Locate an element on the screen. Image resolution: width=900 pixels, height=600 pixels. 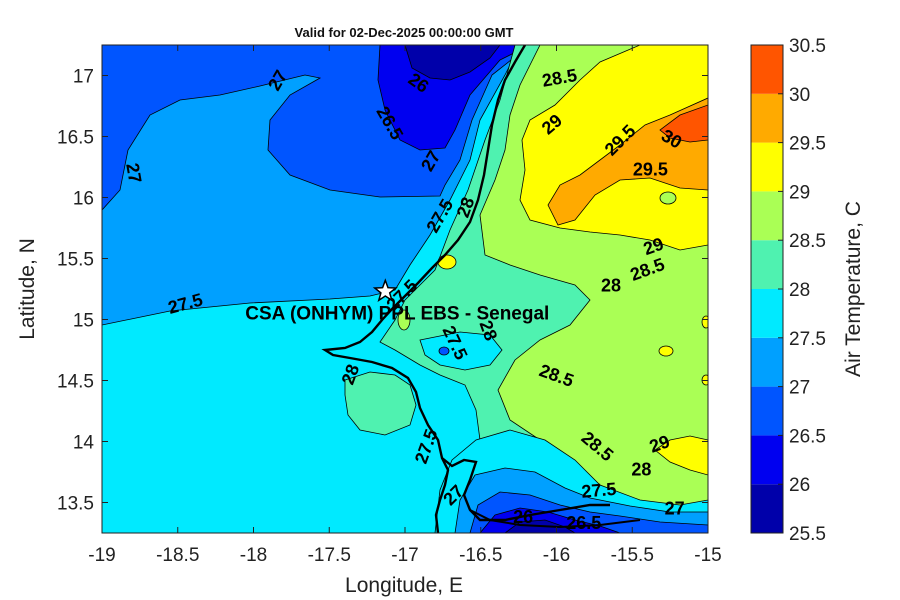
y-tick-label: 13.5 is located at coordinates (75, 504).